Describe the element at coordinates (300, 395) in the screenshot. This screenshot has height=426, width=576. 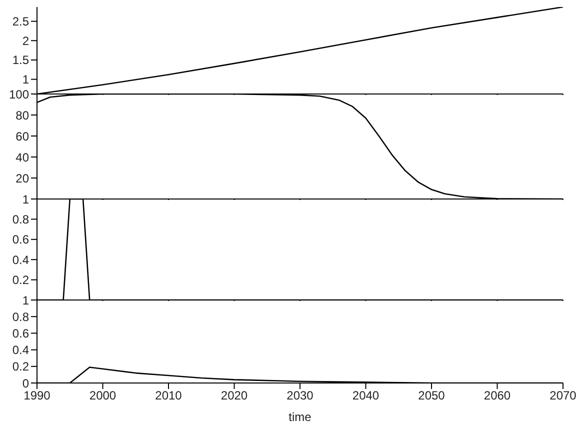
I see `x-tick-label: 2030` at that location.